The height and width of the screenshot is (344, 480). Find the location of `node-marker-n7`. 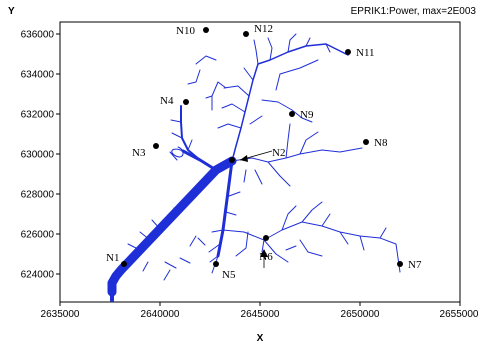

node-marker-n7 is located at coordinates (400, 264).